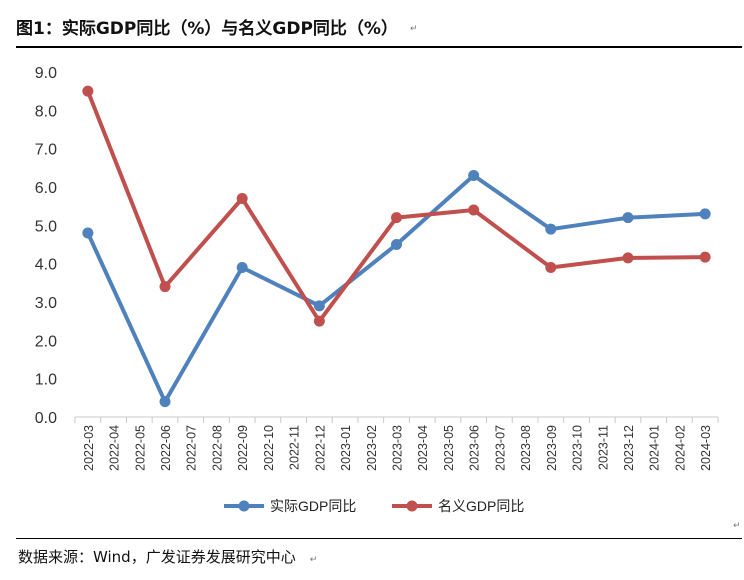 The height and width of the screenshot is (580, 744). What do you see at coordinates (372, 448) in the screenshot?
I see `x-tick-label: 2023-02` at bounding box center [372, 448].